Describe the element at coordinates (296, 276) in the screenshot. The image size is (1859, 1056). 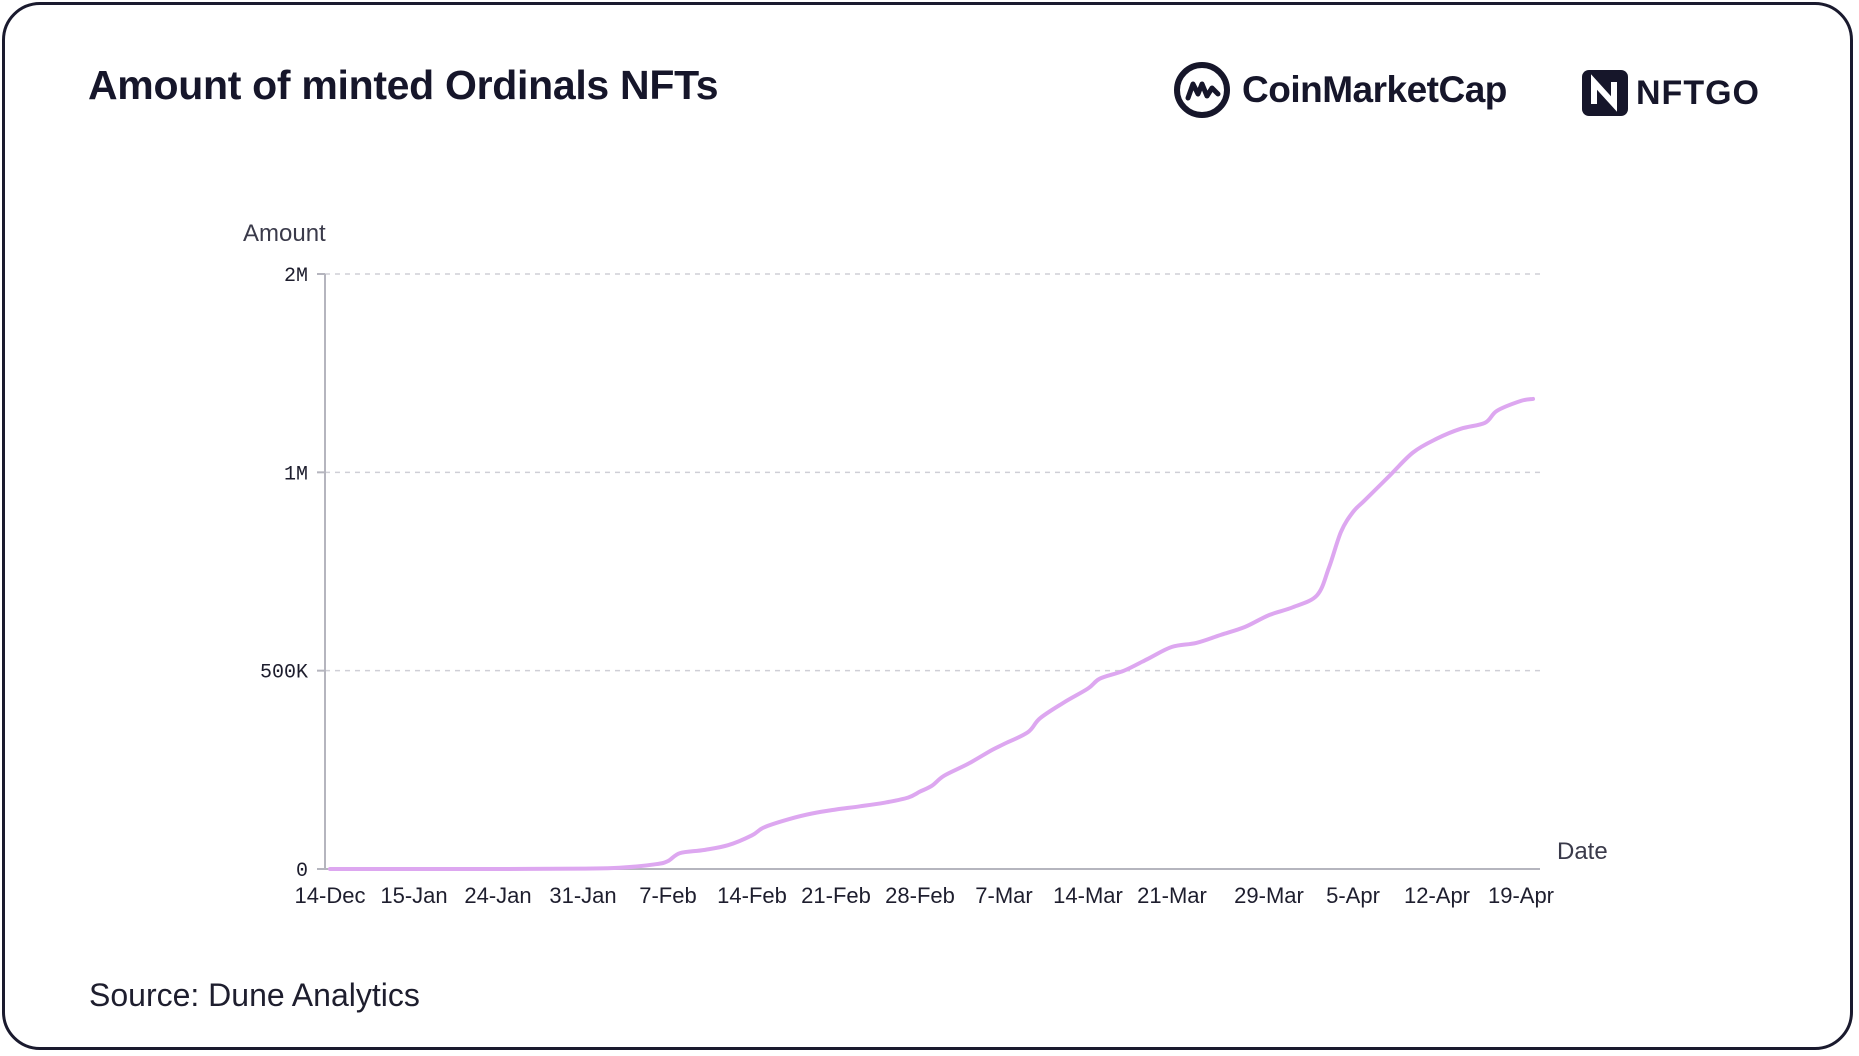
I see `y-tick-label: 2M` at that location.